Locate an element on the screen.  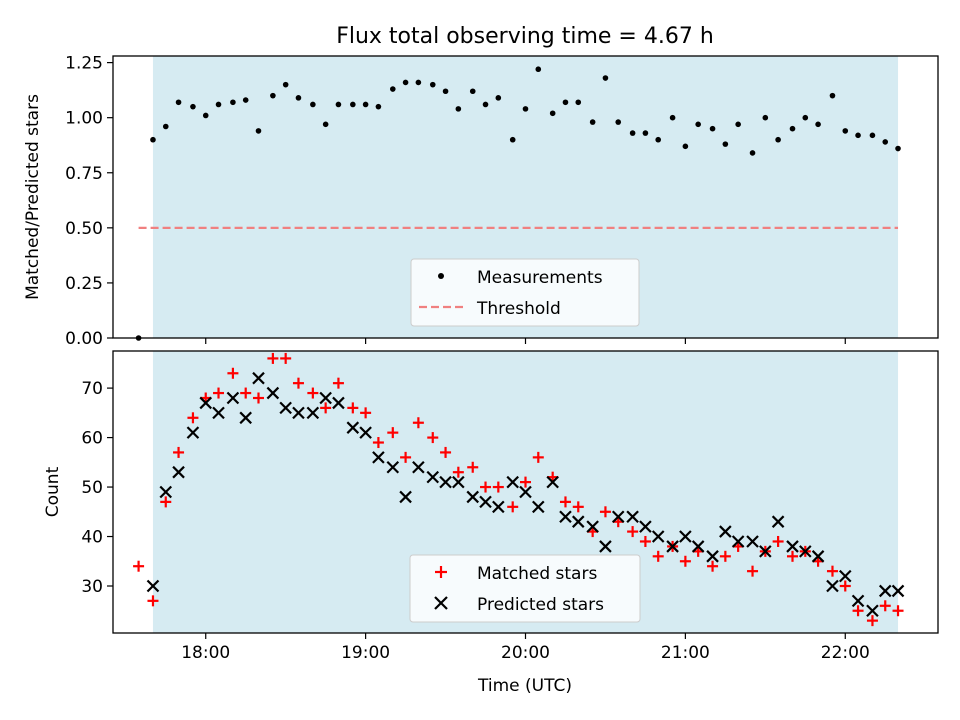
x-axis-label: Time (UTC) is located at coordinates (524, 686).